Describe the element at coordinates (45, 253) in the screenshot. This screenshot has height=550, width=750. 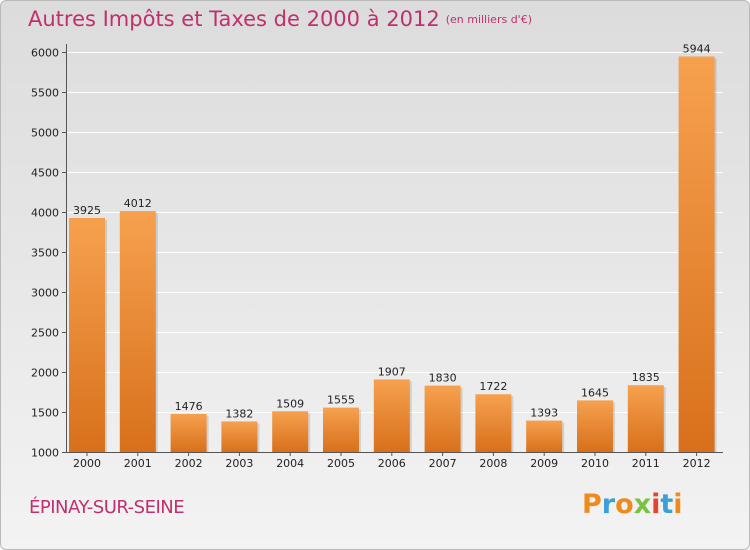
I see `y-tick-label: 3500` at that location.